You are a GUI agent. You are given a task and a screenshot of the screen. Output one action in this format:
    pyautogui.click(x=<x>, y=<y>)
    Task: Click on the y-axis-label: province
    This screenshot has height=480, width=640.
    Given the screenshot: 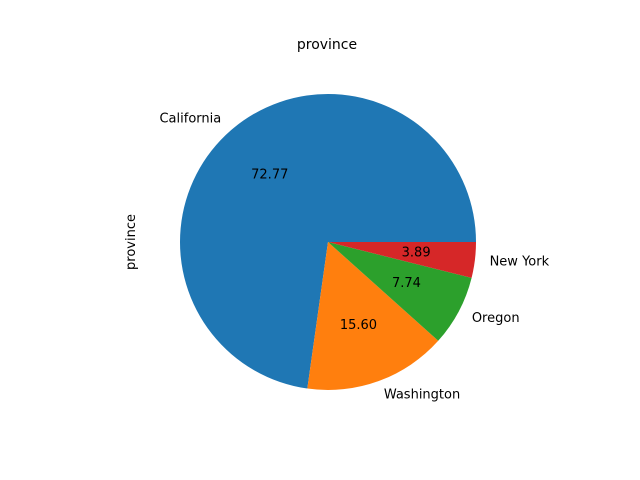 What is the action you would take?
    pyautogui.click(x=131, y=242)
    